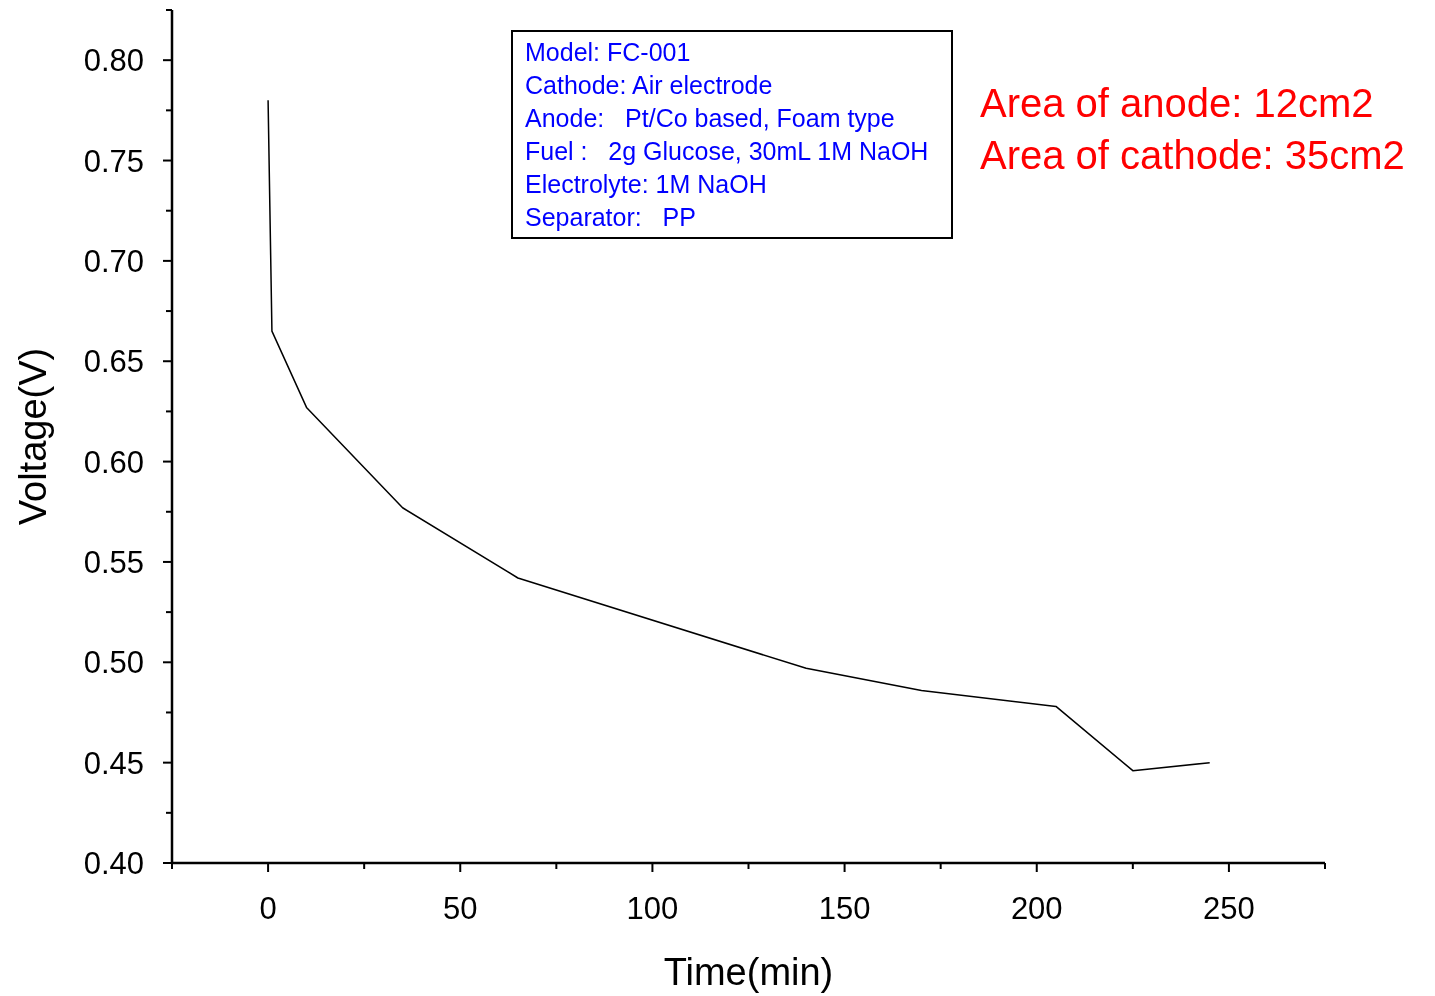 The height and width of the screenshot is (996, 1435). What do you see at coordinates (113, 161) in the screenshot?
I see `y-tick-label: 0.75` at bounding box center [113, 161].